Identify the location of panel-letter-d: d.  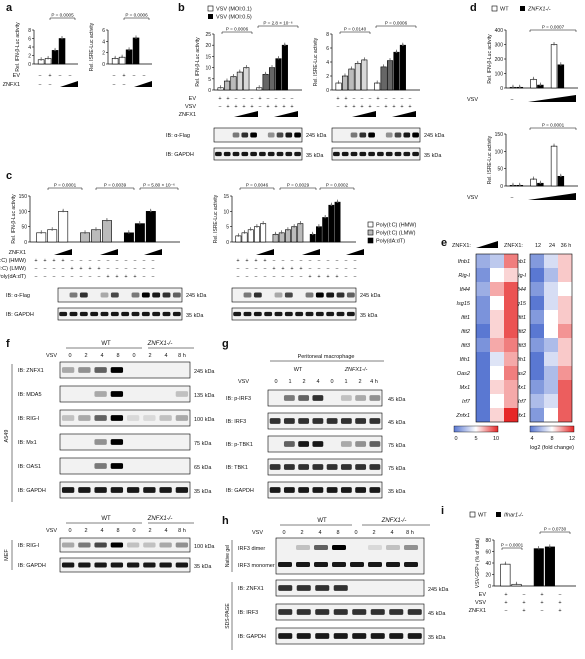
(473, 8).